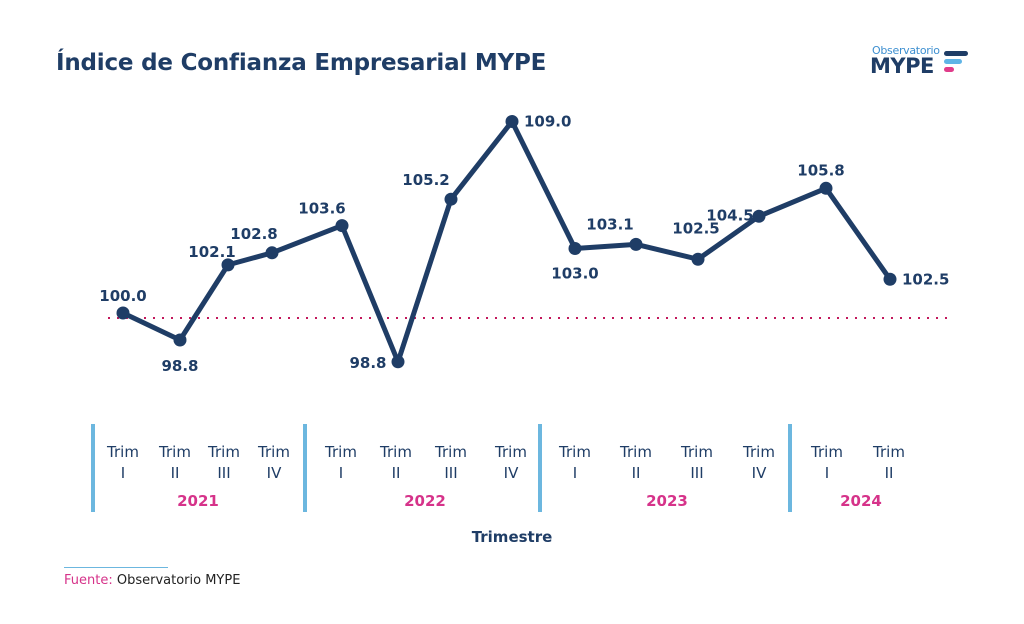 The height and width of the screenshot is (624, 1024). I want to click on logo-main-text: MYPE, so click(902, 66).